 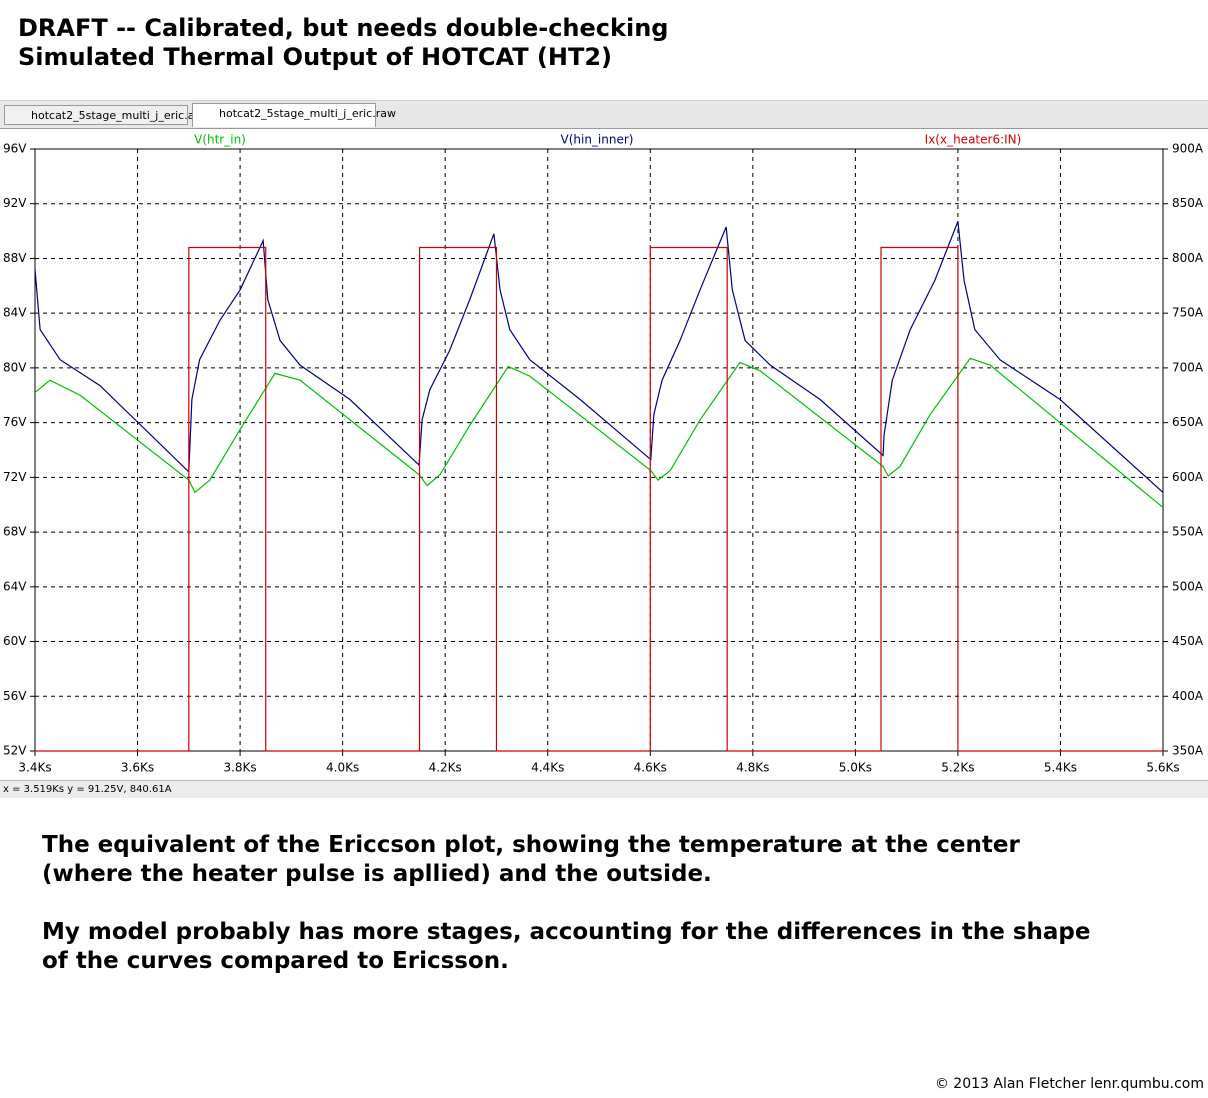 What do you see at coordinates (275, 961) in the screenshot?
I see `note: of the curves compared to Ericsson.` at bounding box center [275, 961].